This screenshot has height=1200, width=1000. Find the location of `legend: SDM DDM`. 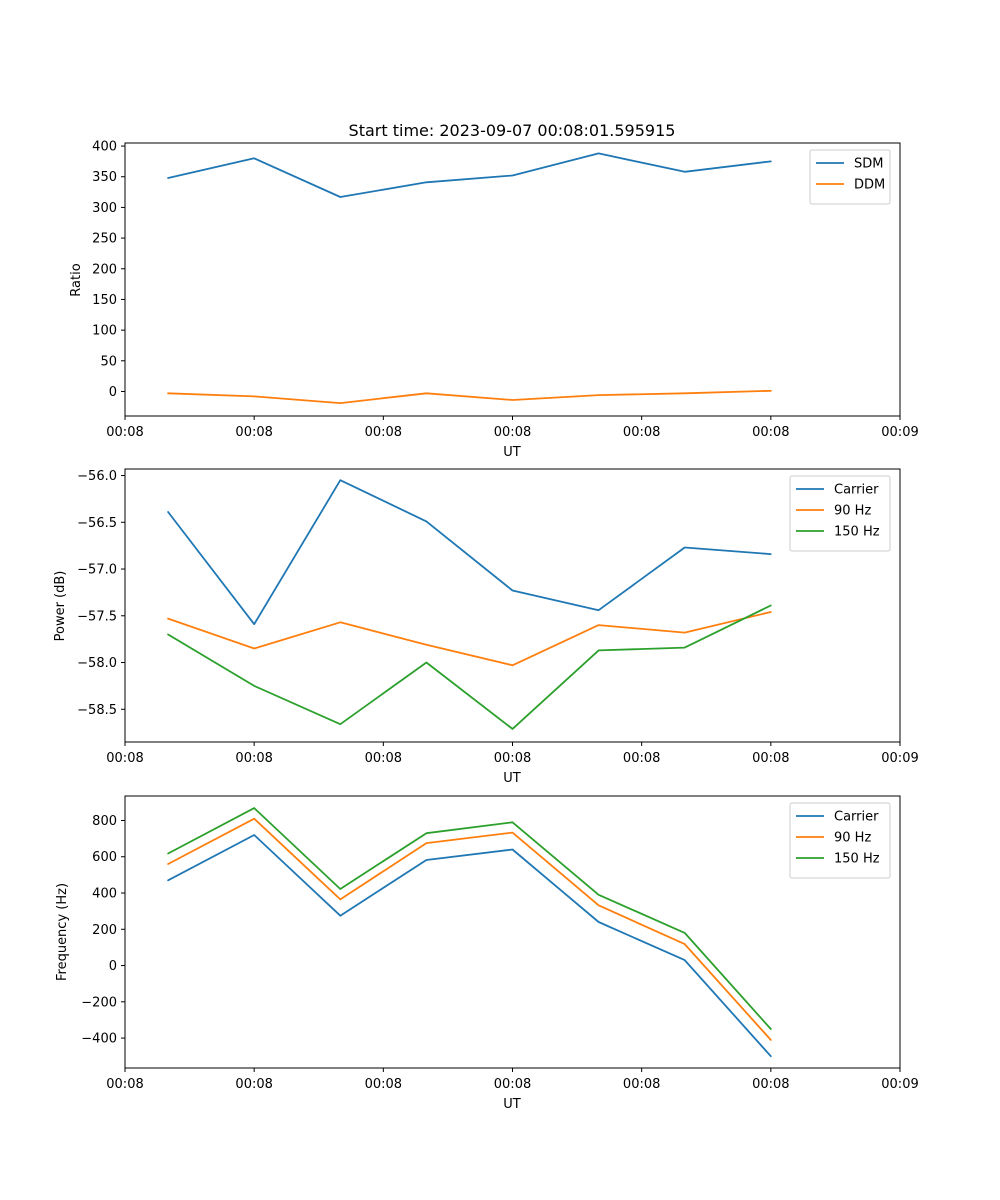

legend: SDM DDM is located at coordinates (850, 177).